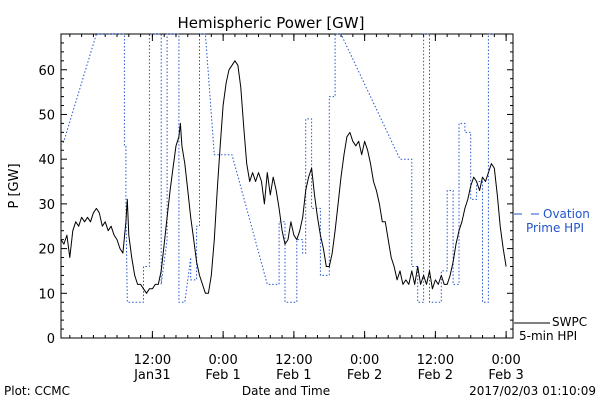 The image size is (600, 400). Describe the element at coordinates (532, 391) in the screenshot. I see `plot-timestamp: 2017/02/03 01:10:09` at that location.